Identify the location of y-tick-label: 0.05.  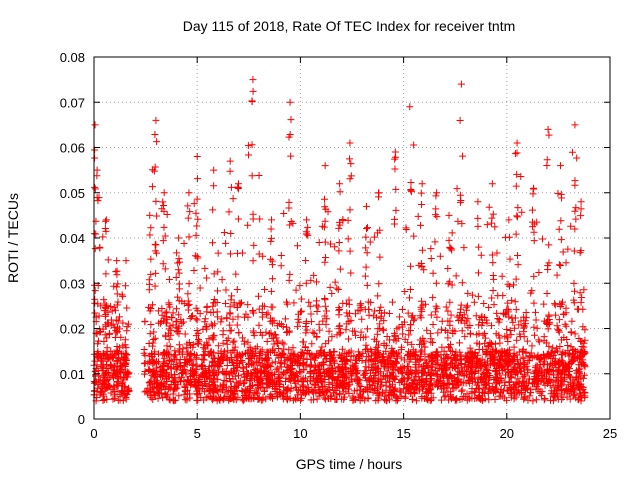
(72, 193).